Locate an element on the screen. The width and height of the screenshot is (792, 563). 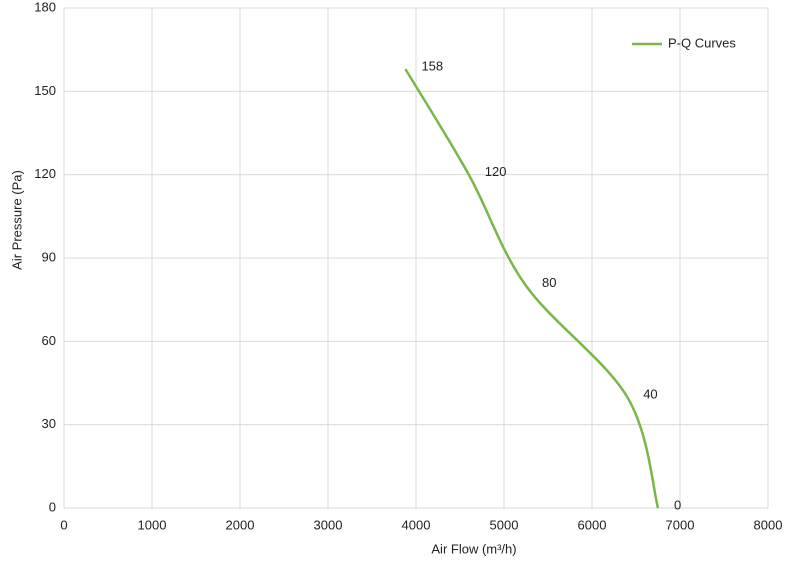
data-label: 0 is located at coordinates (677, 504).